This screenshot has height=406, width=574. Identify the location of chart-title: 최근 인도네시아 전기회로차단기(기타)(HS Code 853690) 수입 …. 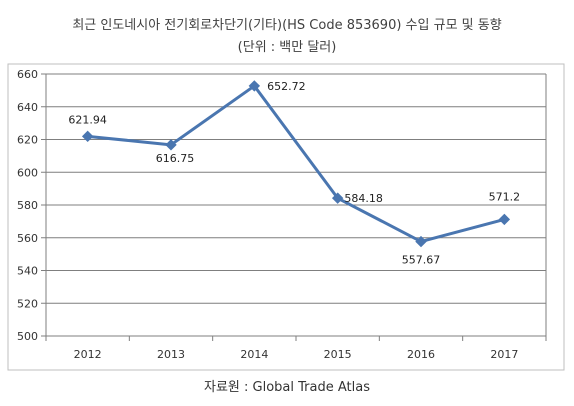
(287, 25).